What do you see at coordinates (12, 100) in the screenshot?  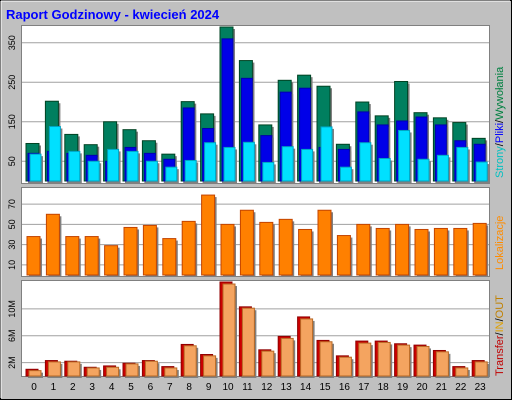 I see `ticks-pages-files-hits: 50 150 250 350` at bounding box center [12, 100].